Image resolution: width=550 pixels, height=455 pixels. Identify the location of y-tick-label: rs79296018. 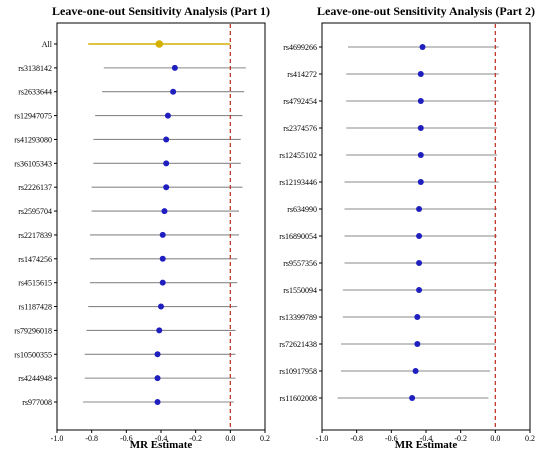
(33, 330).